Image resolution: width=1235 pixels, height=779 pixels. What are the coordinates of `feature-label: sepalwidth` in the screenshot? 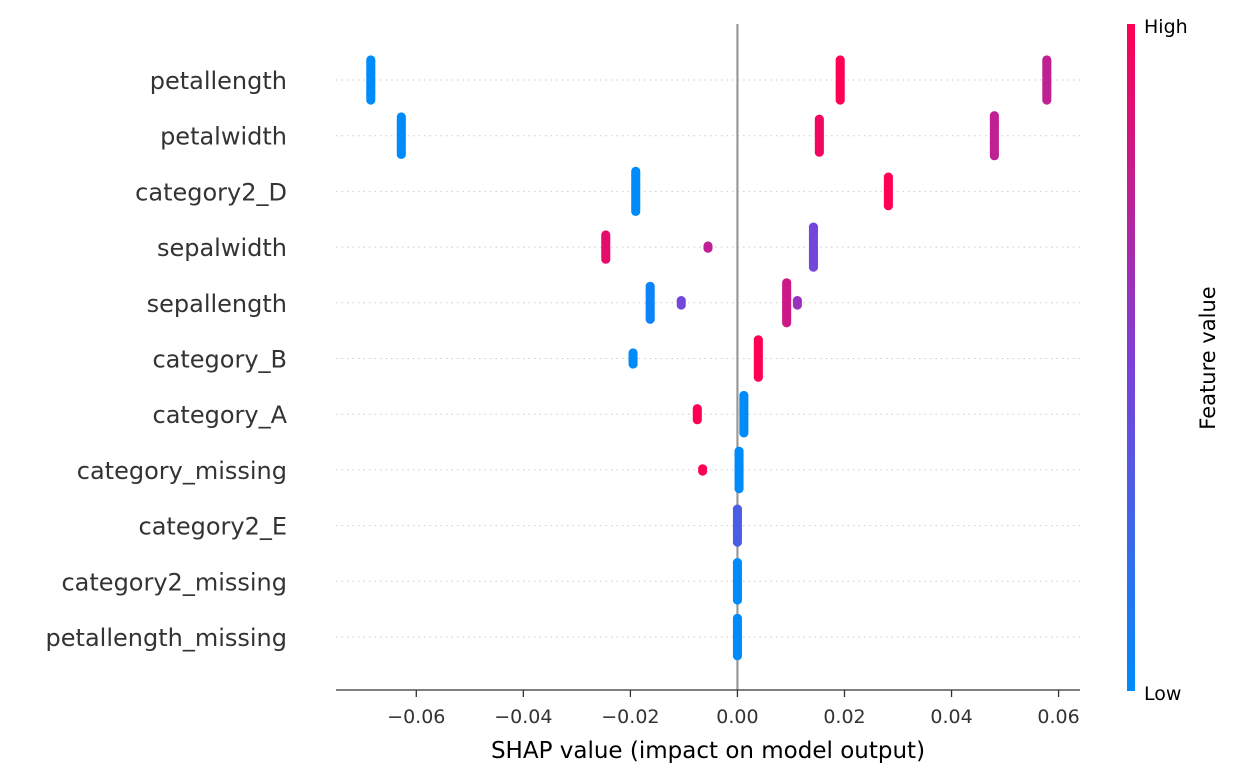 It's located at (222, 248).